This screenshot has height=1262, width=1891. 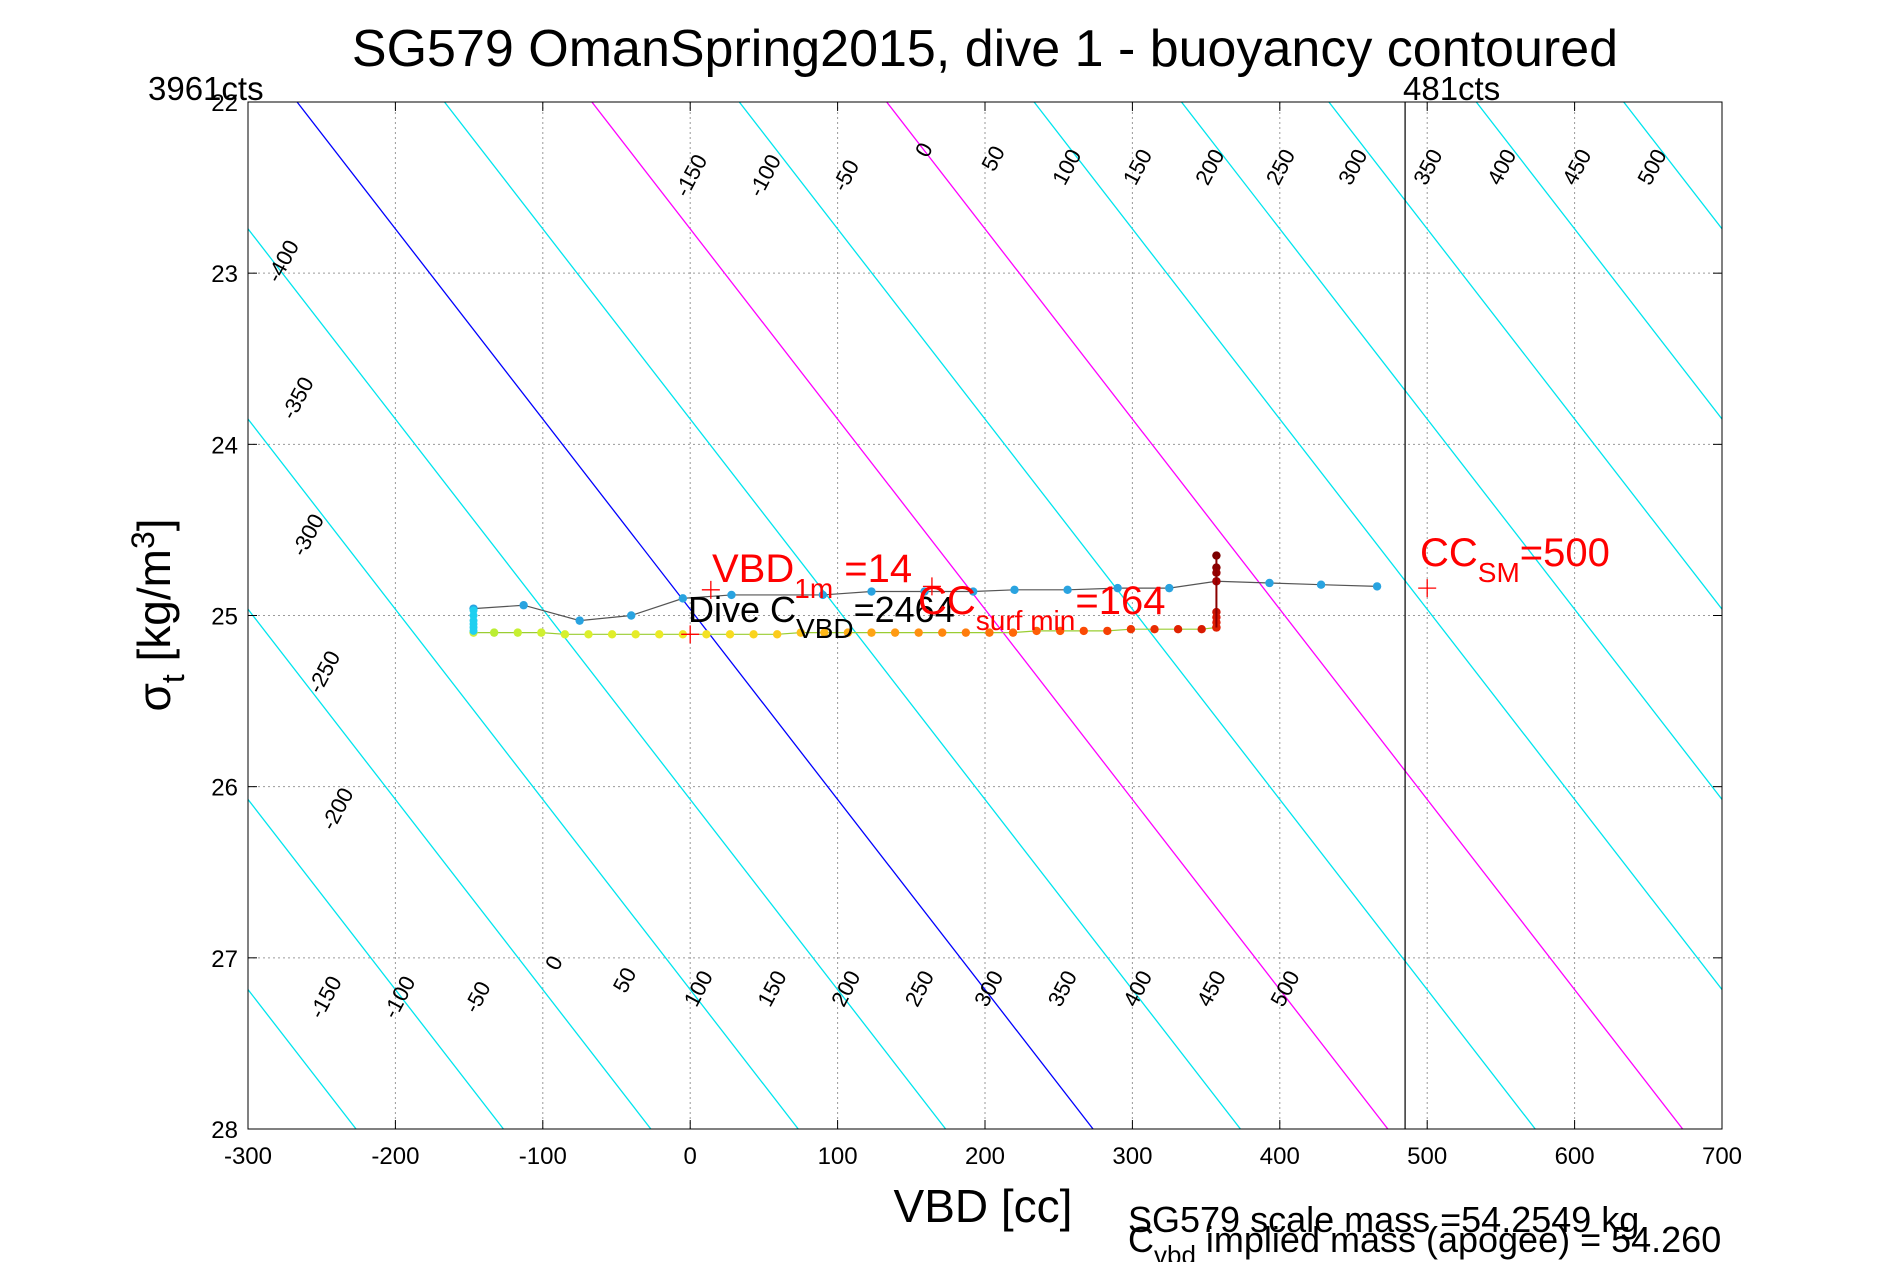 What do you see at coordinates (1137, 988) in the screenshot?
I see `contour-label: 400` at bounding box center [1137, 988].